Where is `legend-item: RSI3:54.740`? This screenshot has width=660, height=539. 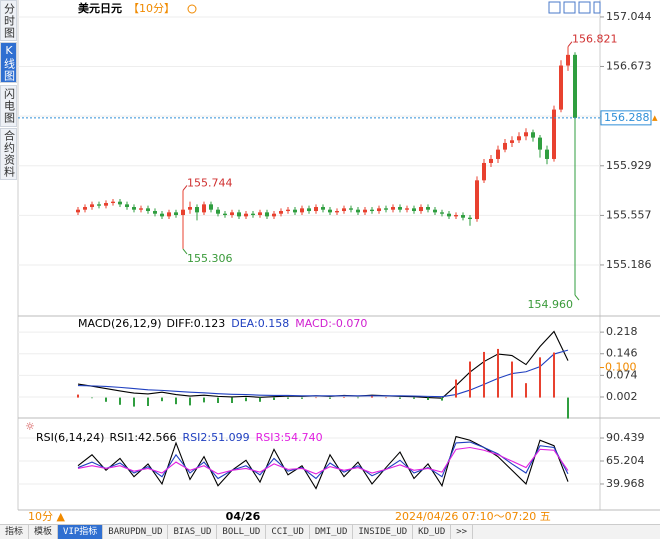
legend-item: RSI3:54.740 is located at coordinates (289, 437).